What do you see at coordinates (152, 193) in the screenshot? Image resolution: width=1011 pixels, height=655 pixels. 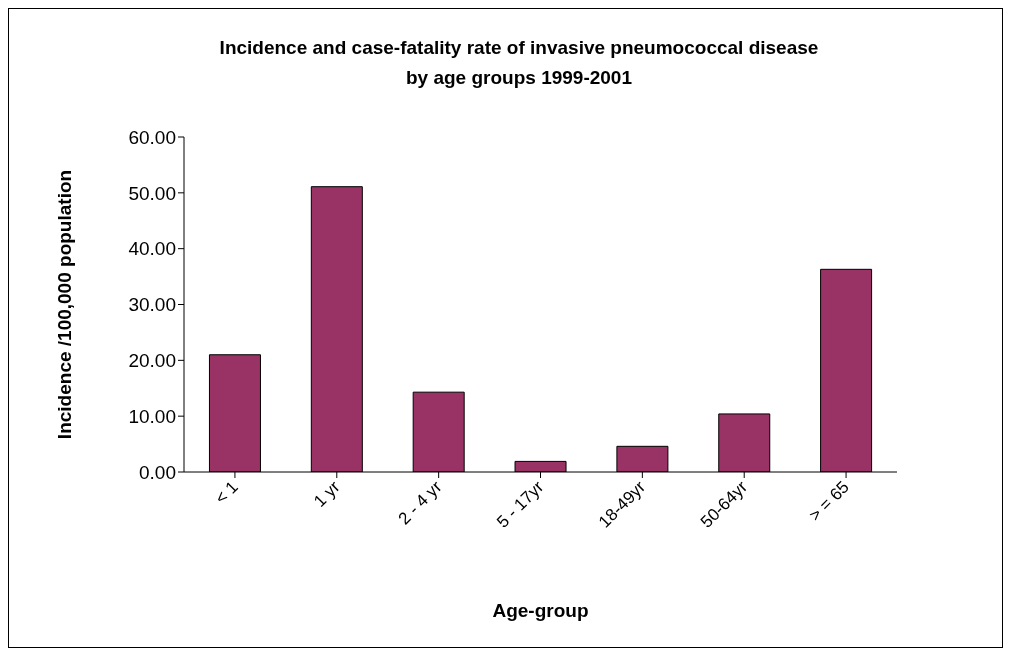 I see `y-tick-label: 50.00` at bounding box center [152, 193].